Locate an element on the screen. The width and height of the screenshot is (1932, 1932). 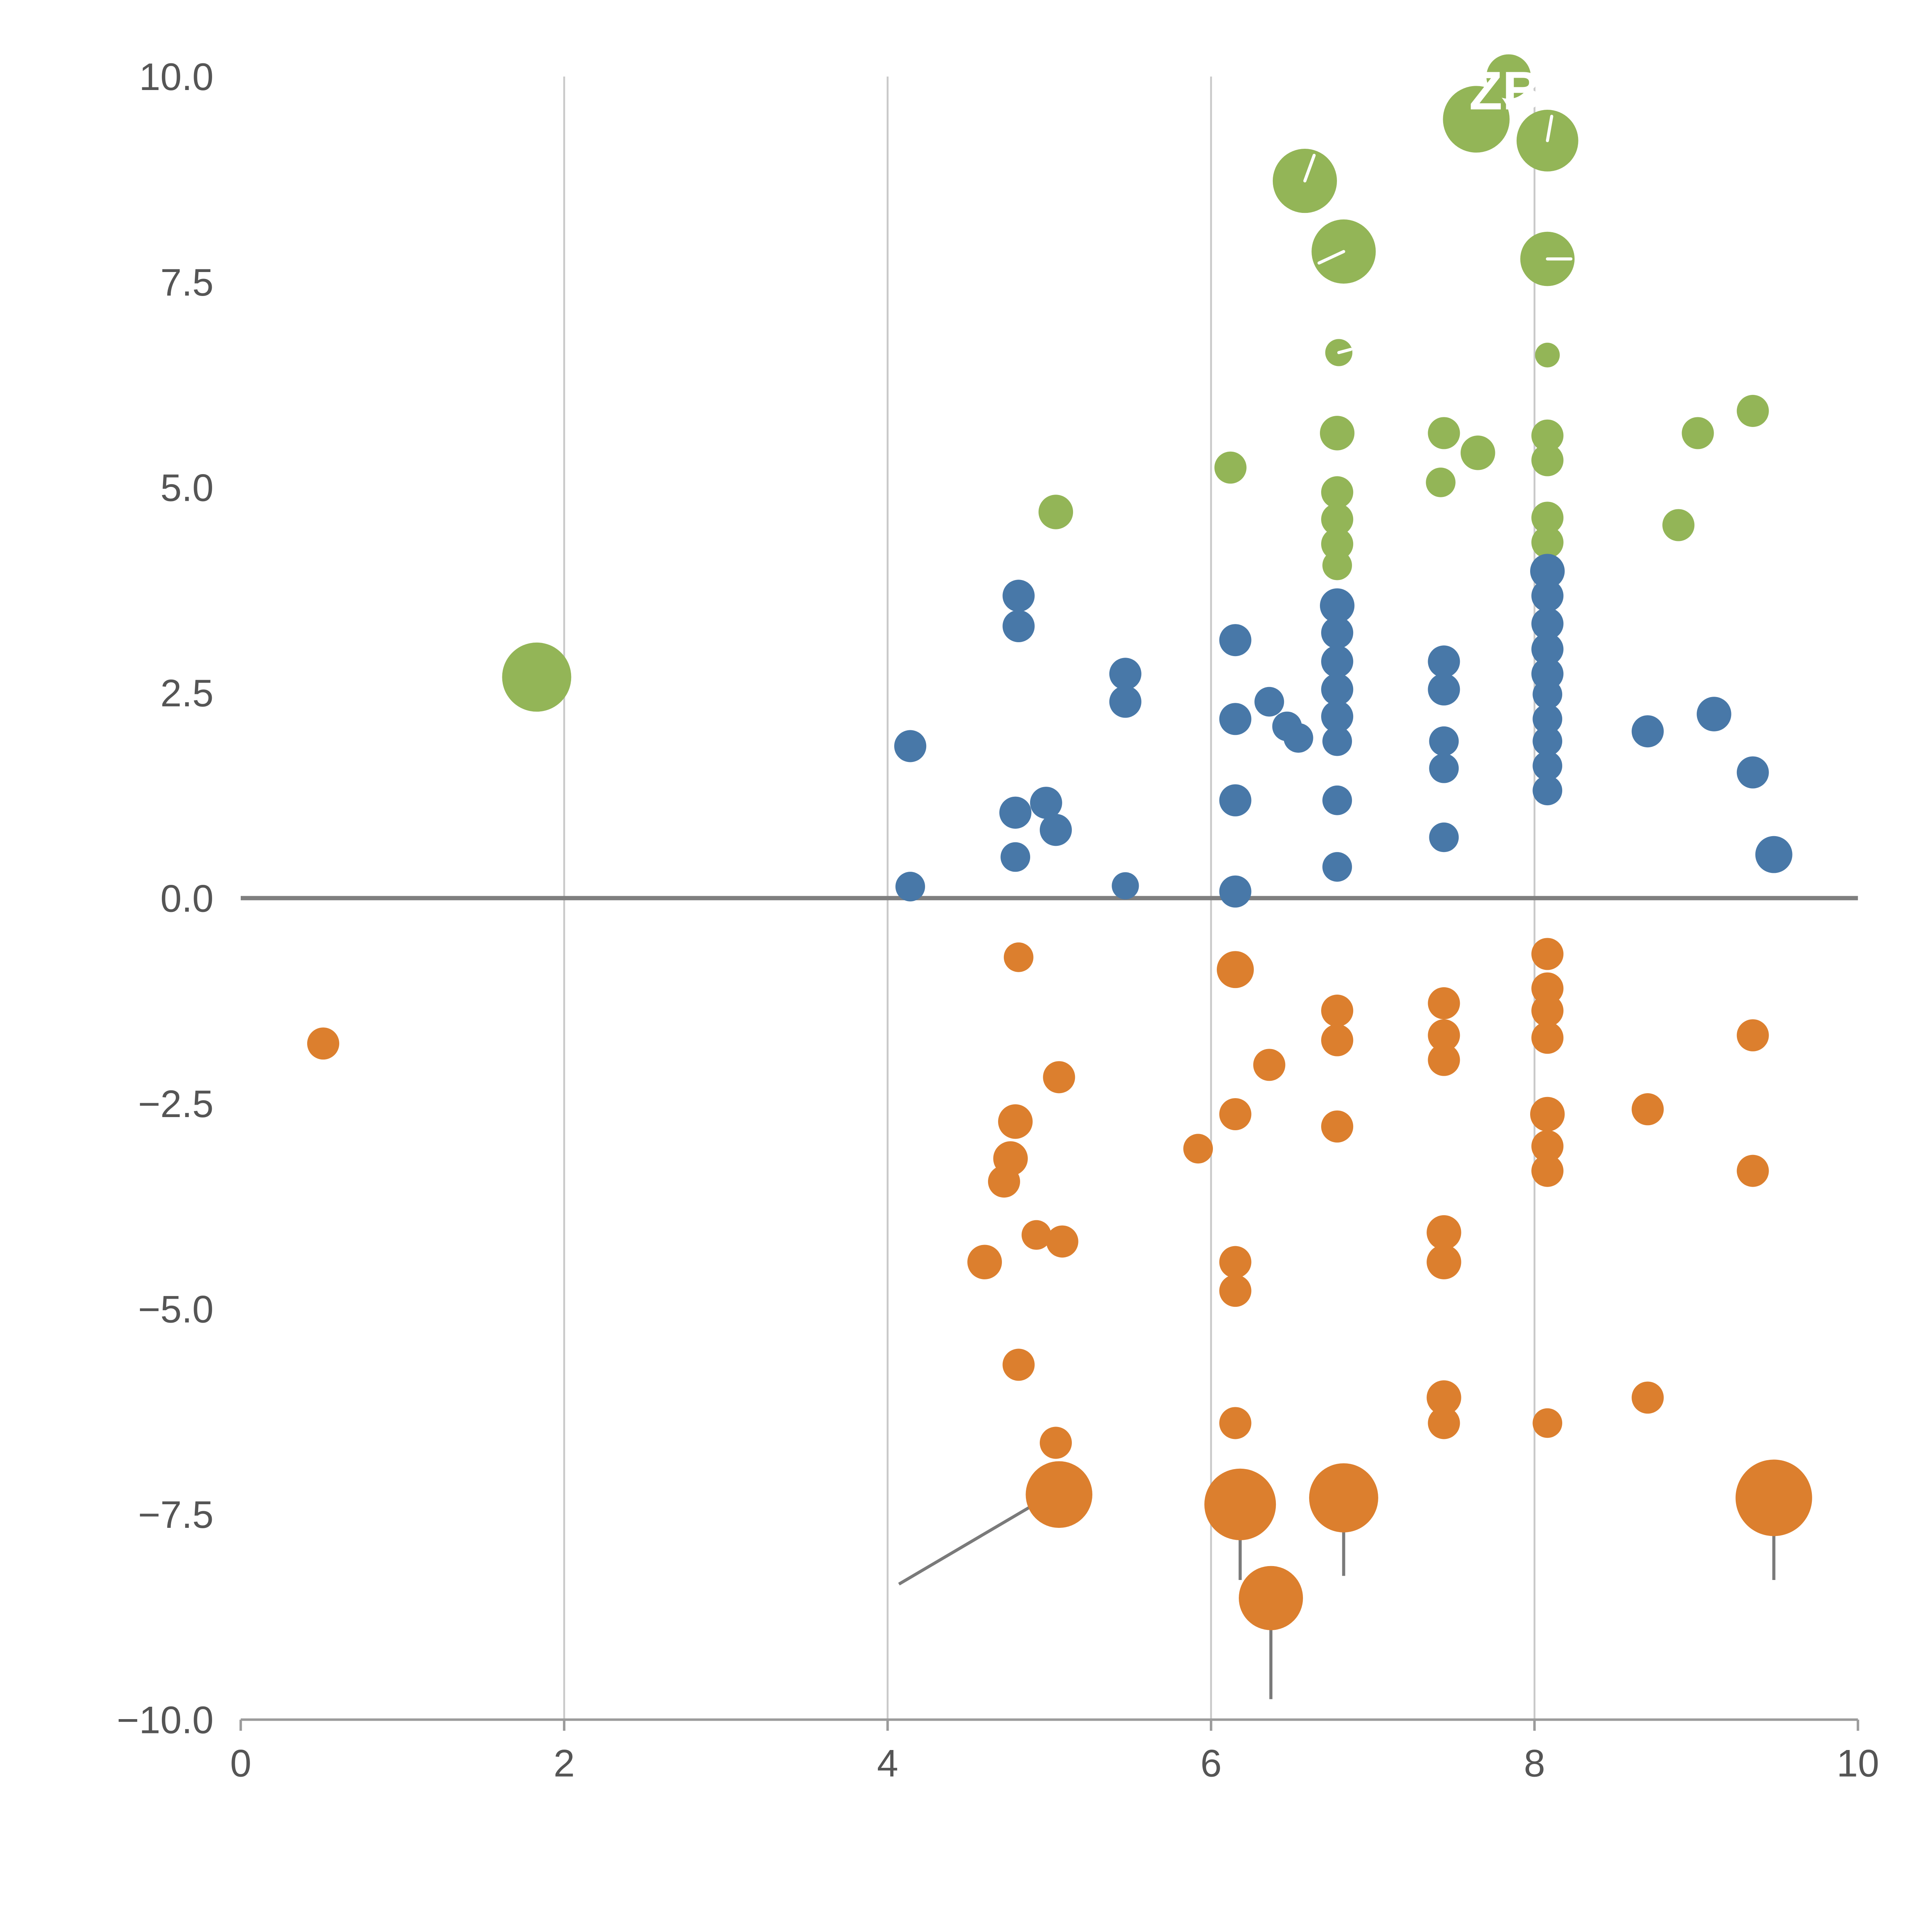
x-tick-label: 4 is located at coordinates (887, 1763).